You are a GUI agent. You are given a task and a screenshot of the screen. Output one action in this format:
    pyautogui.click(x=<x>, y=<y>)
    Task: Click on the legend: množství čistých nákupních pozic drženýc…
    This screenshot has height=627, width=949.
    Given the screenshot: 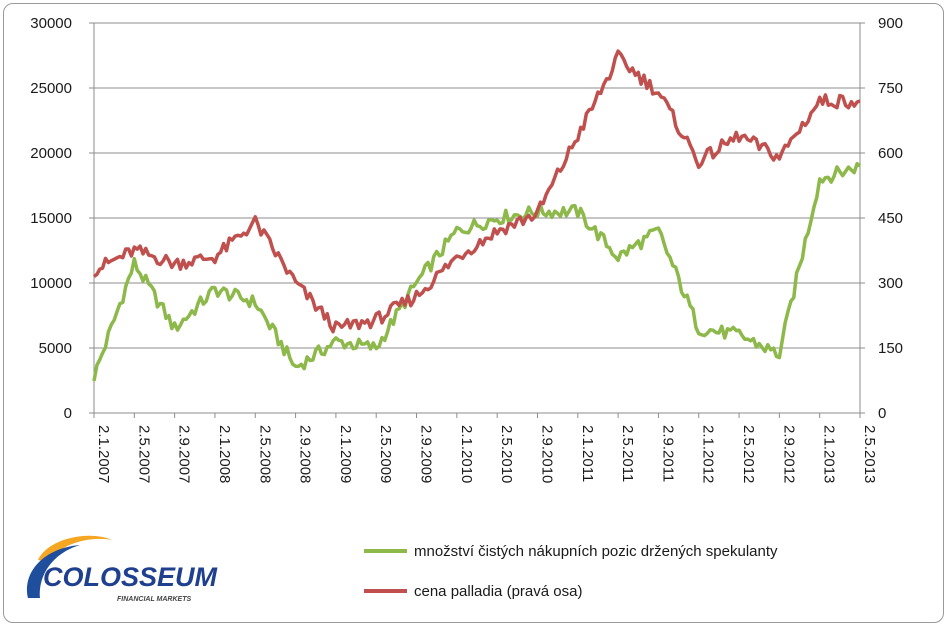 What is the action you would take?
    pyautogui.click(x=571, y=571)
    